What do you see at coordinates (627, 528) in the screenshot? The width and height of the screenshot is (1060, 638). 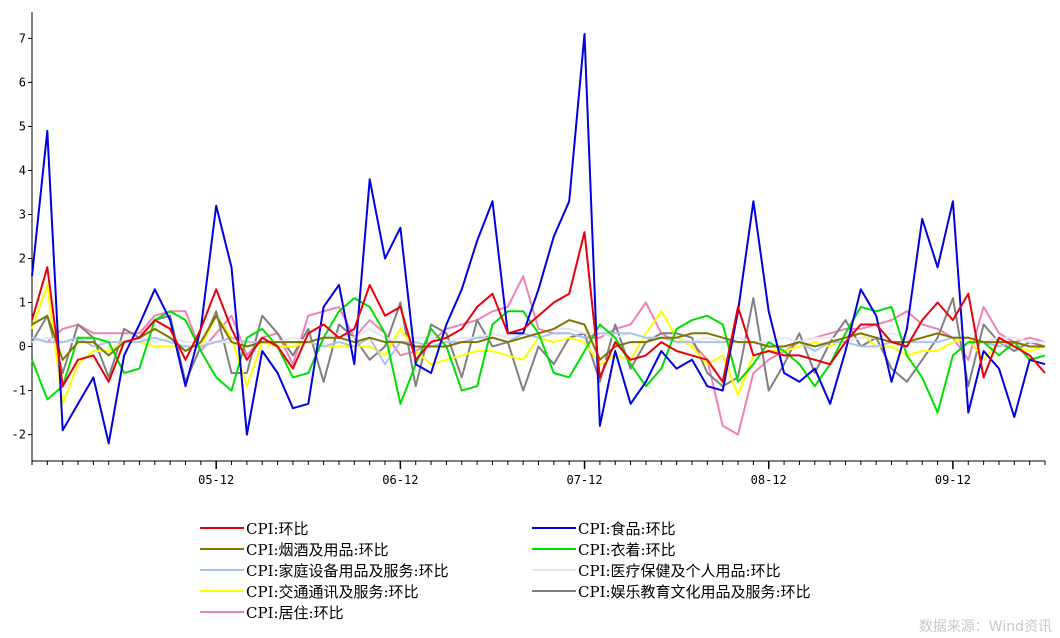 I see `legend-label: CPI:食品:环比` at bounding box center [627, 528].